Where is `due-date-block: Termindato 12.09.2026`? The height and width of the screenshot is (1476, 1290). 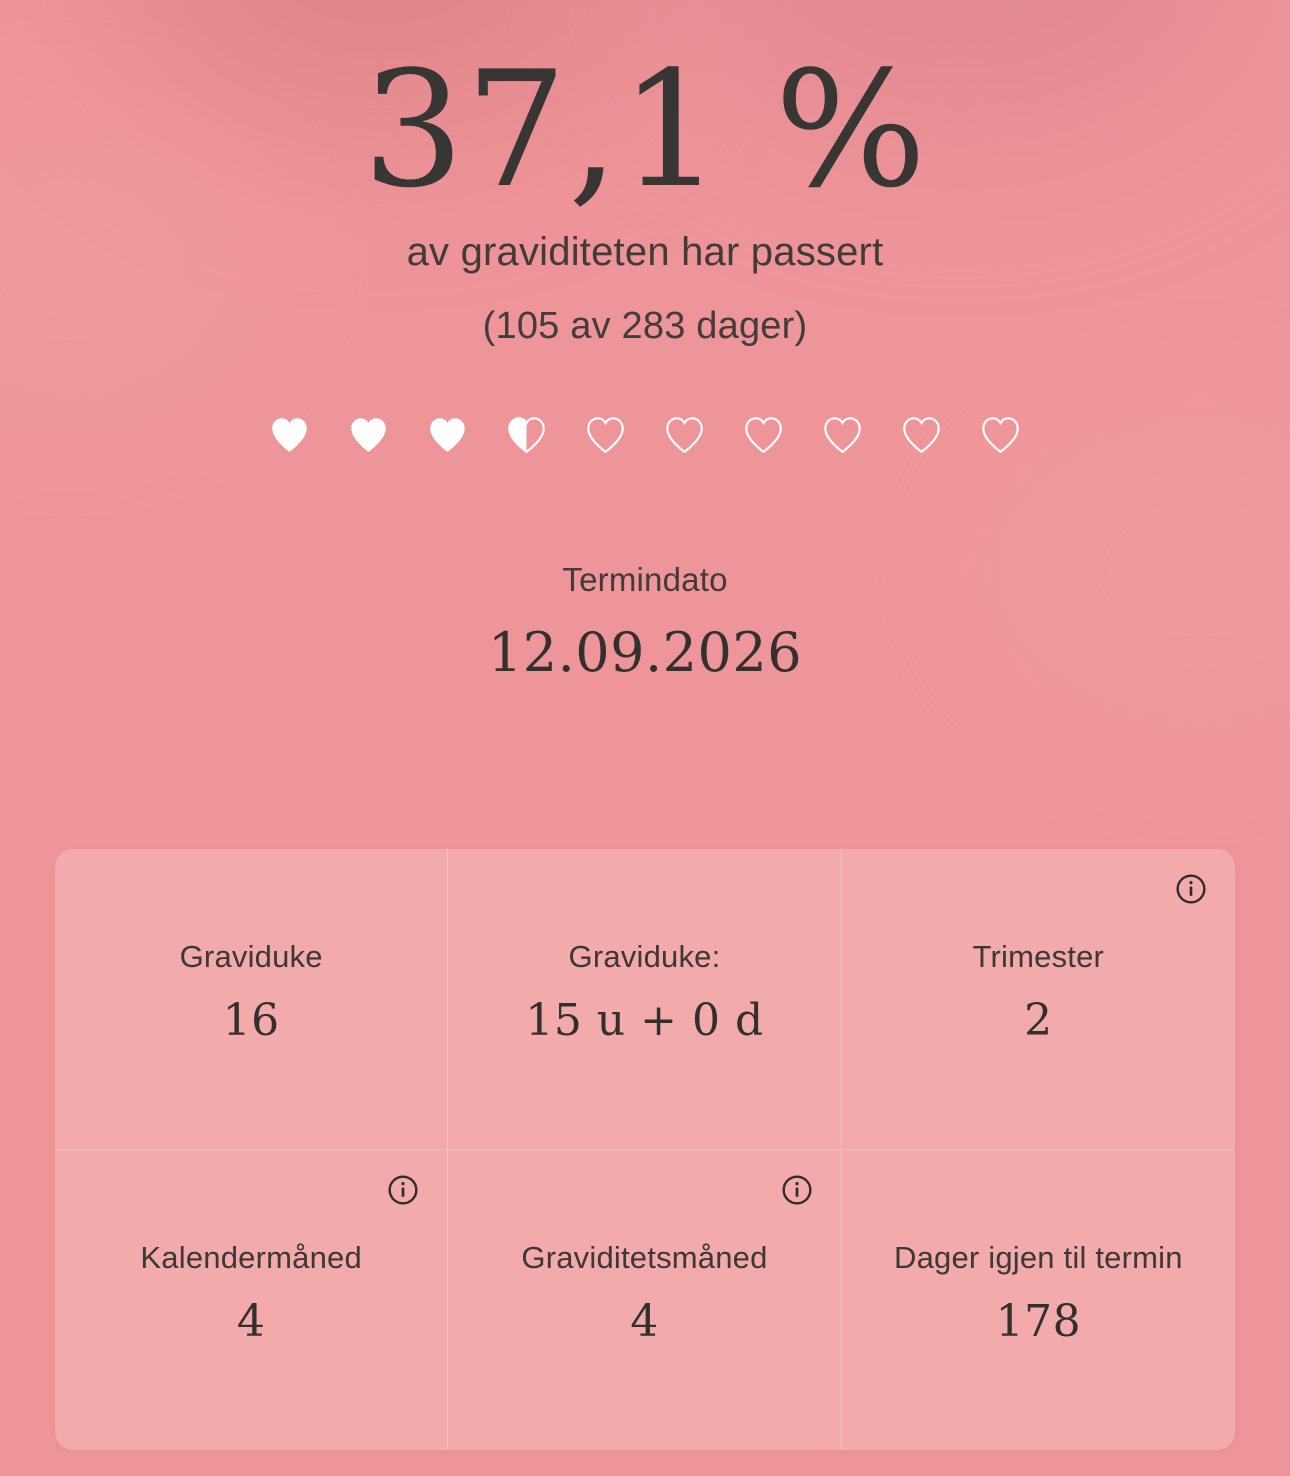 due-date-block: Termindato 12.09.2026 is located at coordinates (645, 622).